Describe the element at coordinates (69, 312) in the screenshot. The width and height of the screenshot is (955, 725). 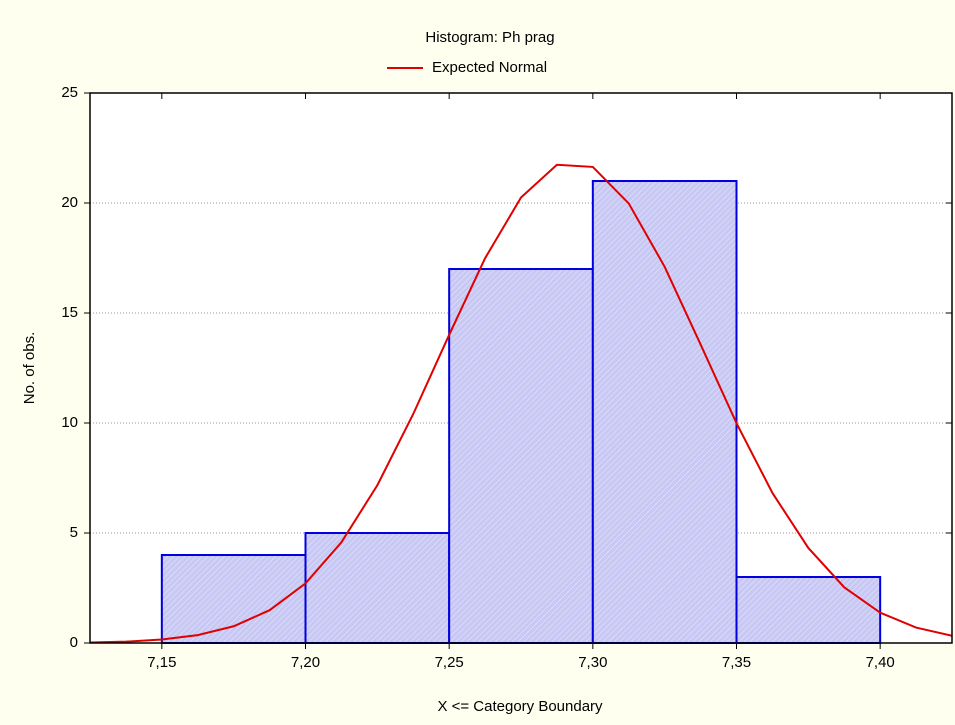
I see `y-tick-label: 15` at that location.